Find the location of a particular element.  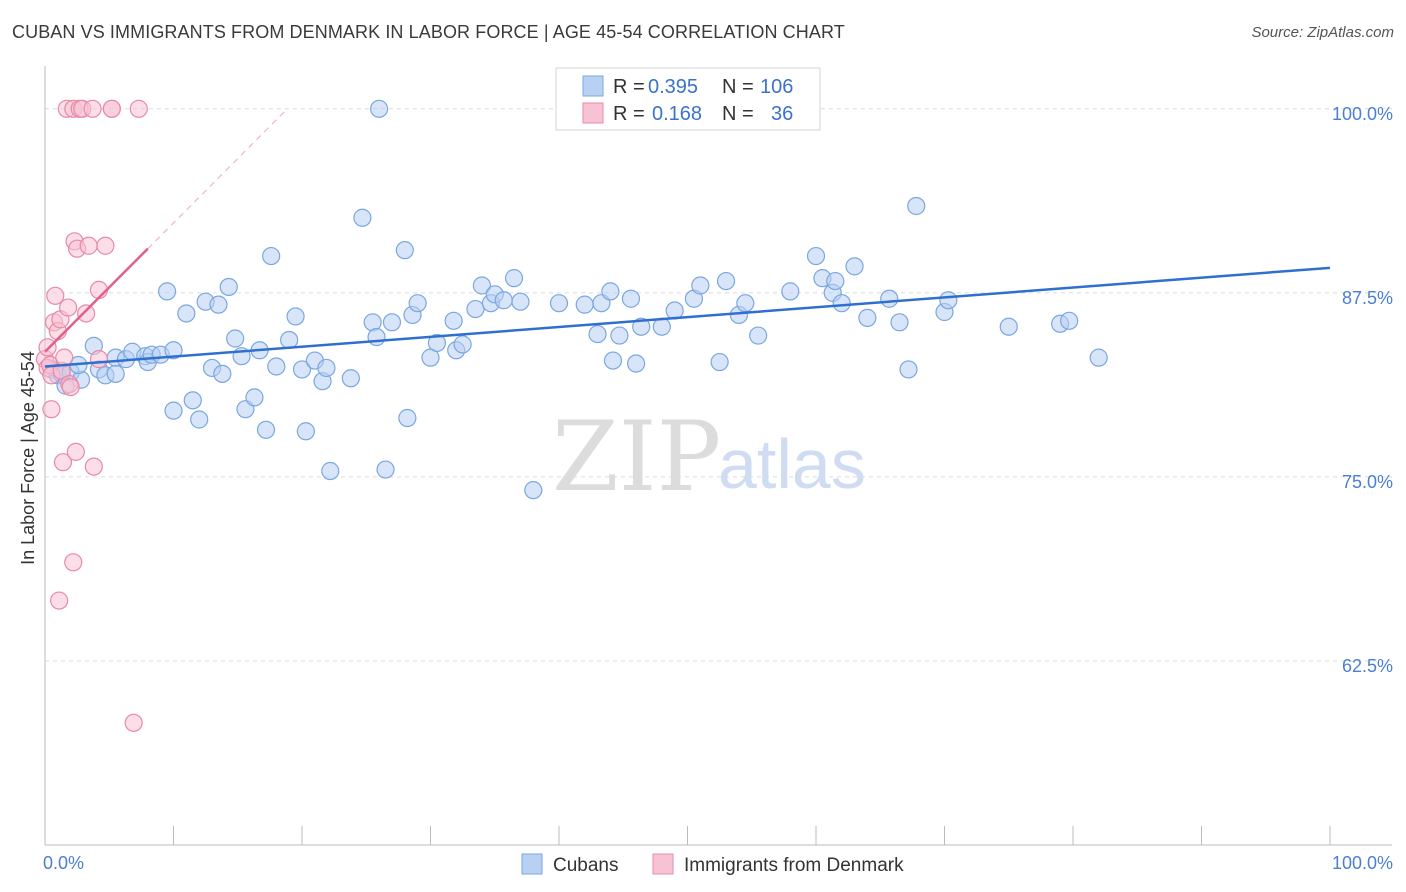

legend-r-value-cubans: 0.395 is located at coordinates (673, 87).